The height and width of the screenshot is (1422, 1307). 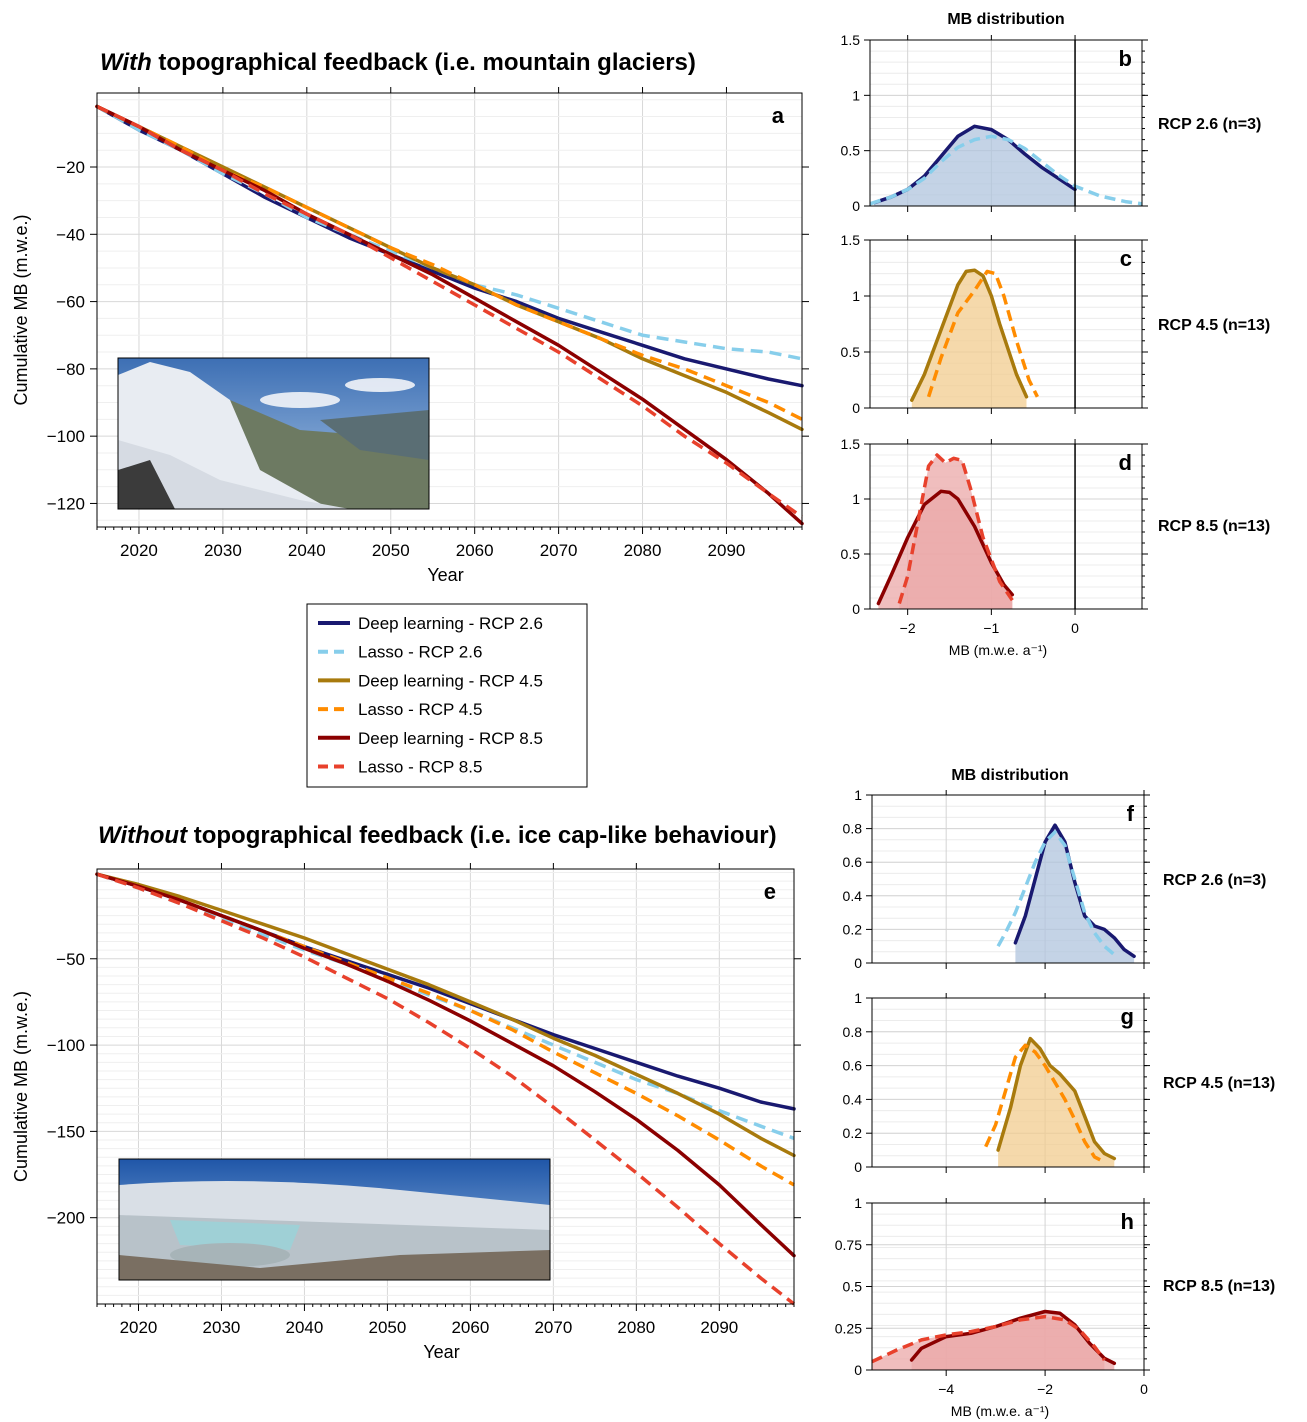 I want to click on panel-label: b, so click(x=1125, y=58).